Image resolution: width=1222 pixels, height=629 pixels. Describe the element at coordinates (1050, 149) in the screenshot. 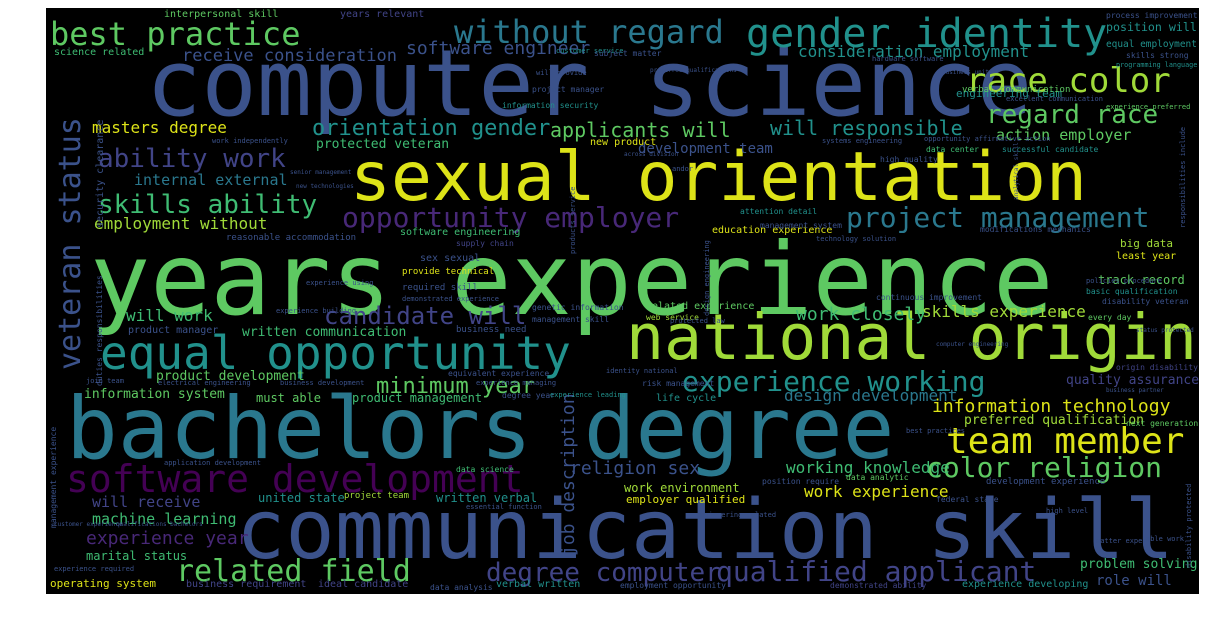

I see `word-successful-candidate: successful candidate` at that location.